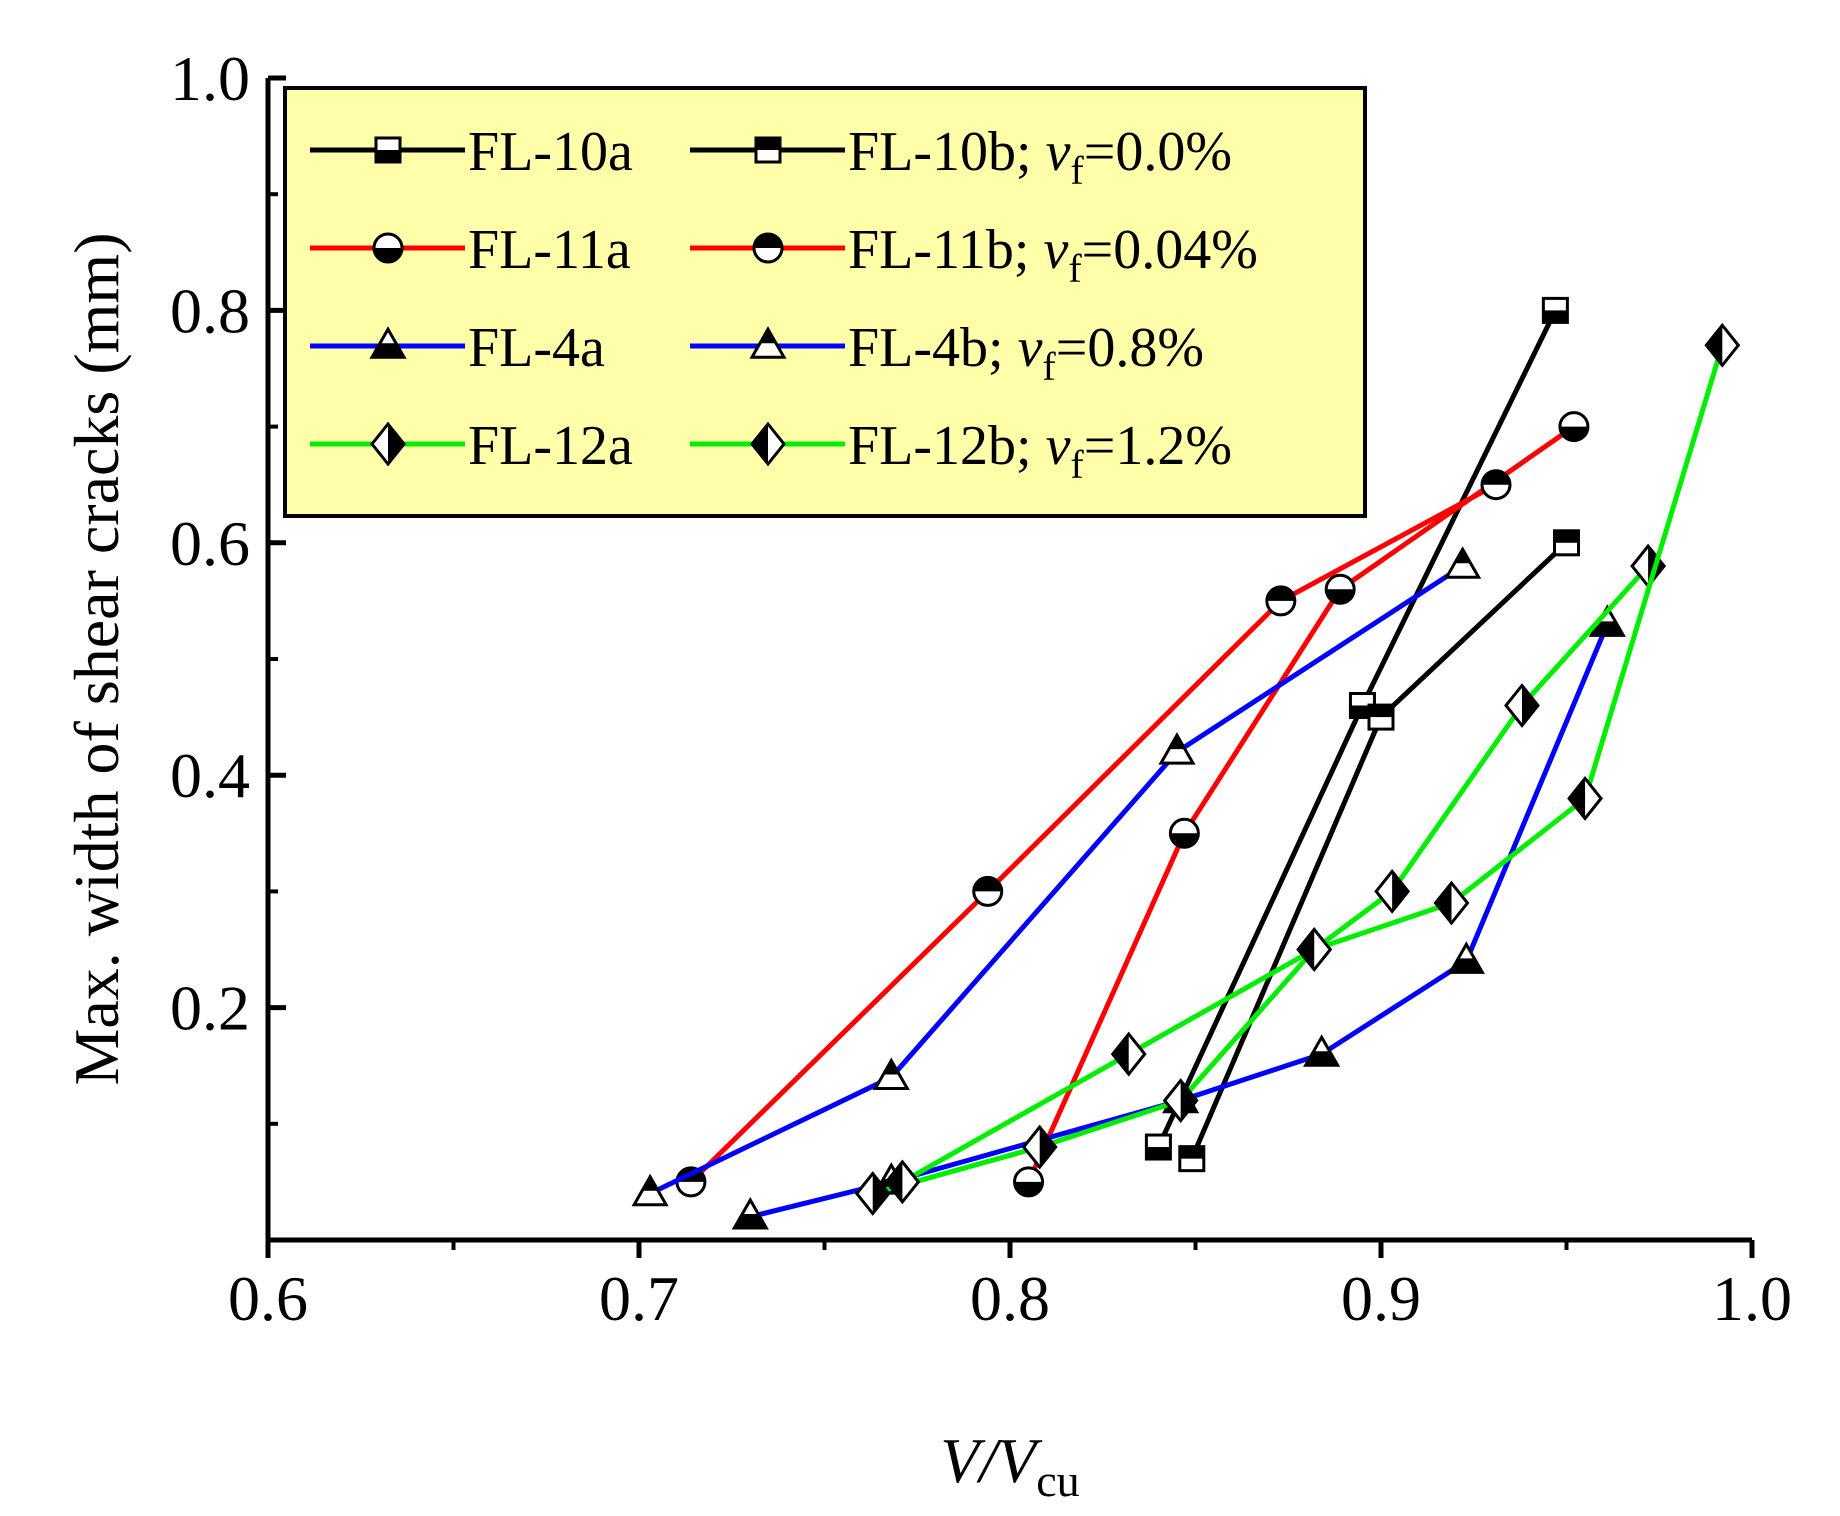 The height and width of the screenshot is (1516, 1840). I want to click on legend-label: FL-4a, so click(536, 348).